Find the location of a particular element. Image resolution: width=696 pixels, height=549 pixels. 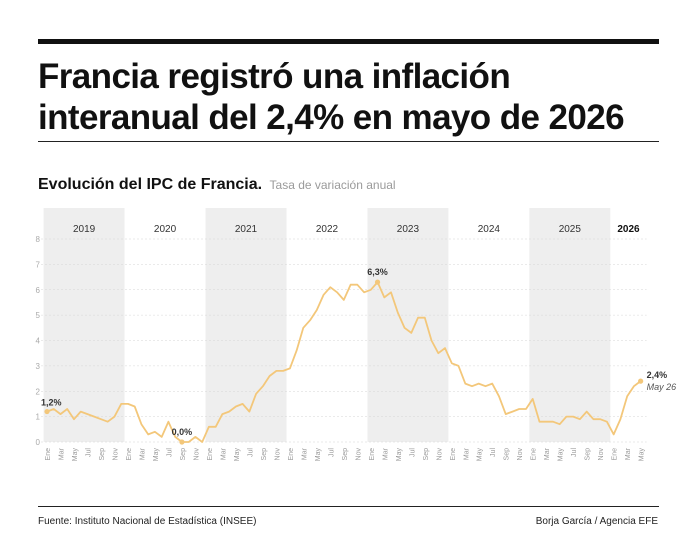

top-rule is located at coordinates (348, 41).